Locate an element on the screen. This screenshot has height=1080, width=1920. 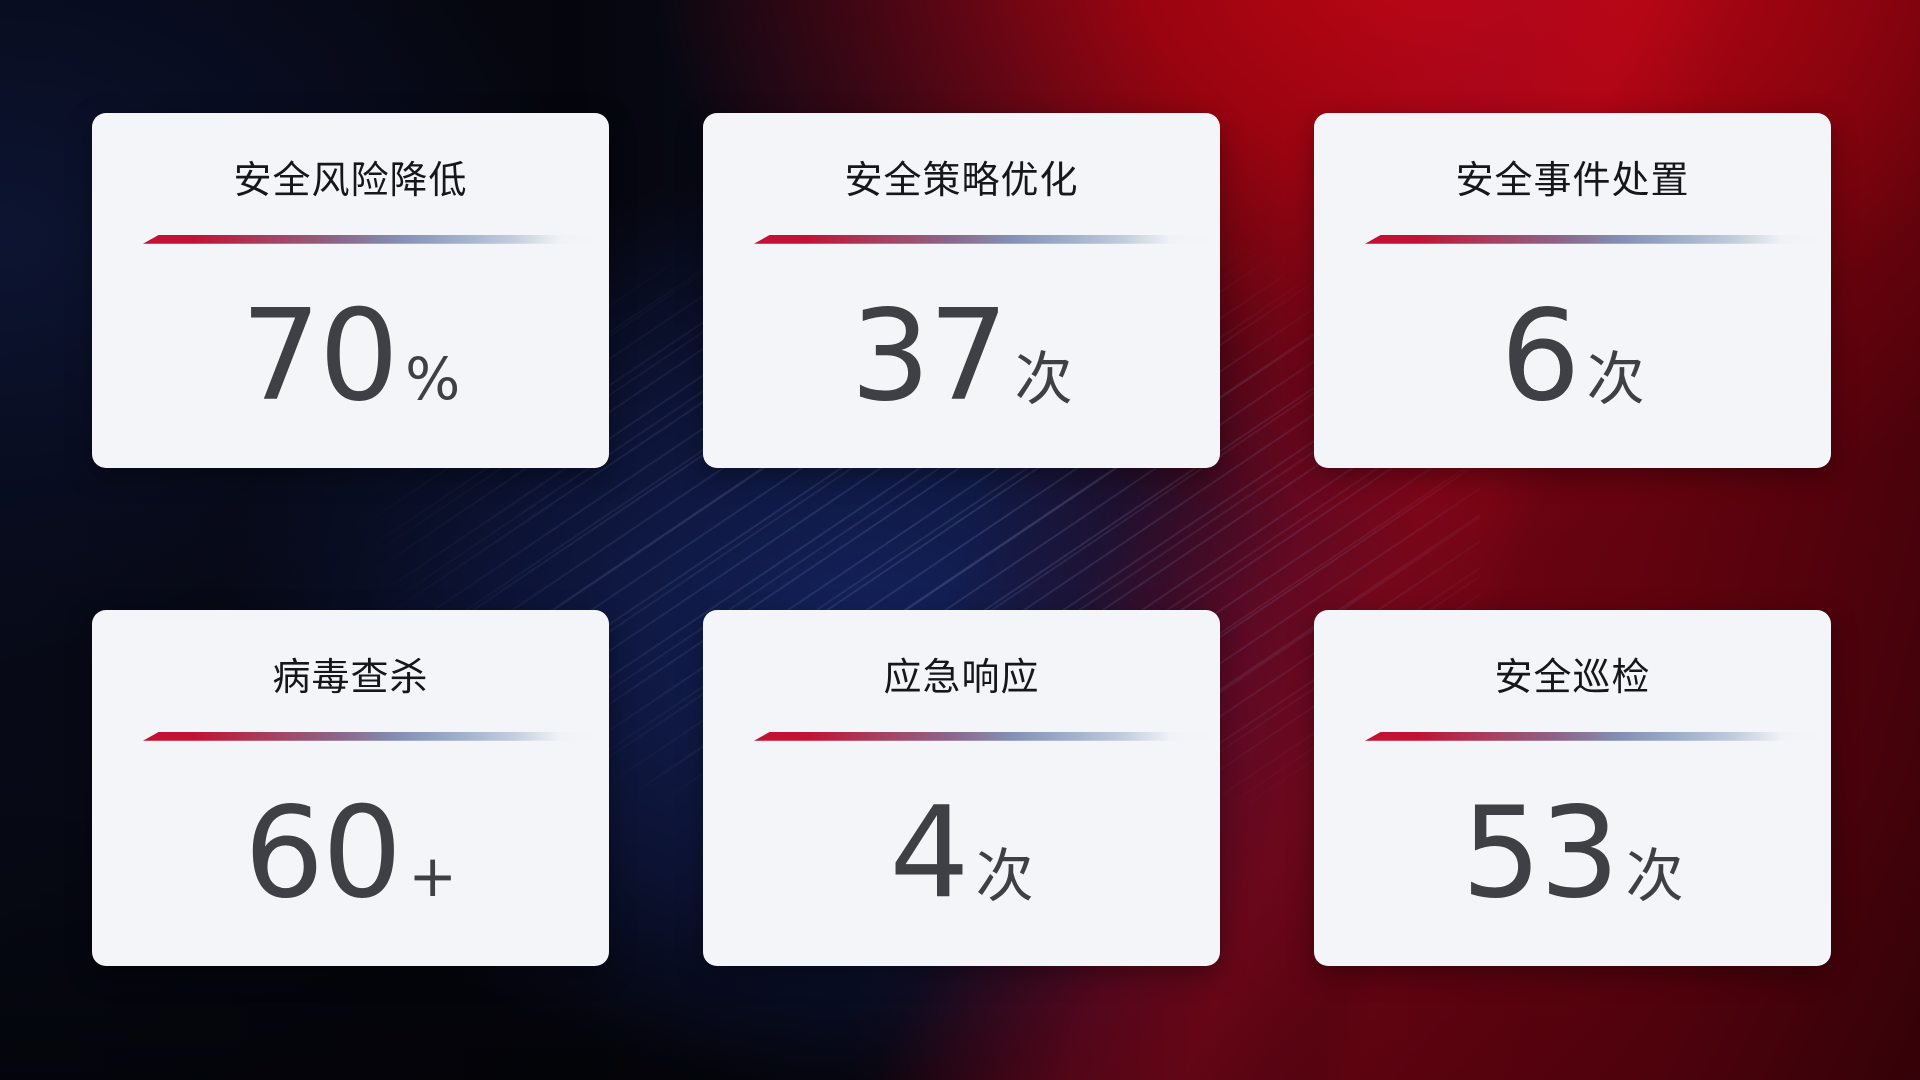
card-value-group: 4 次 is located at coordinates (961, 853).